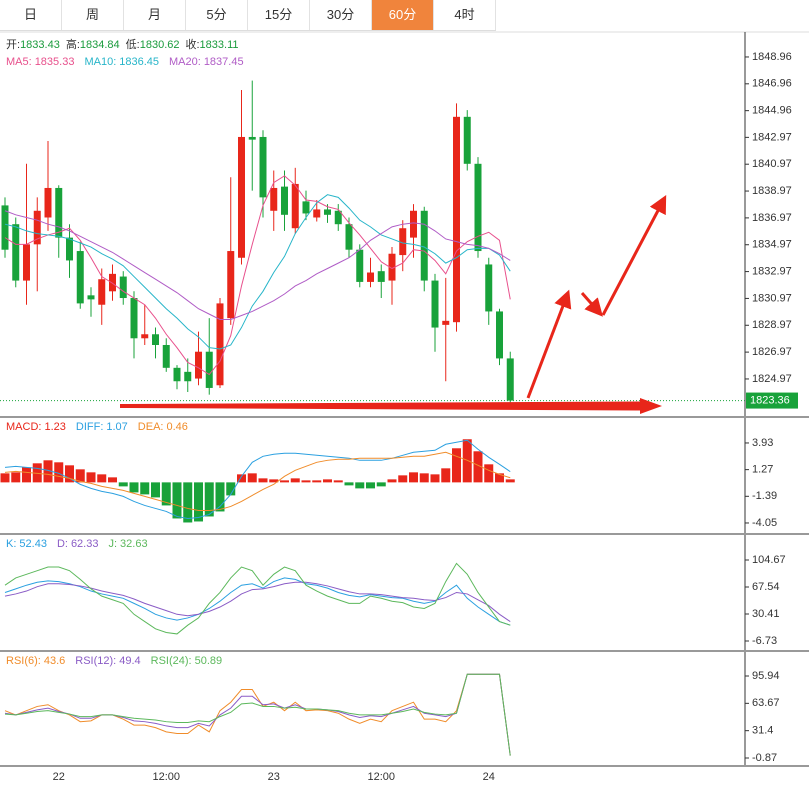  What do you see at coordinates (772, 191) in the screenshot?
I see `y-tick-label: 1838.97` at bounding box center [772, 191].